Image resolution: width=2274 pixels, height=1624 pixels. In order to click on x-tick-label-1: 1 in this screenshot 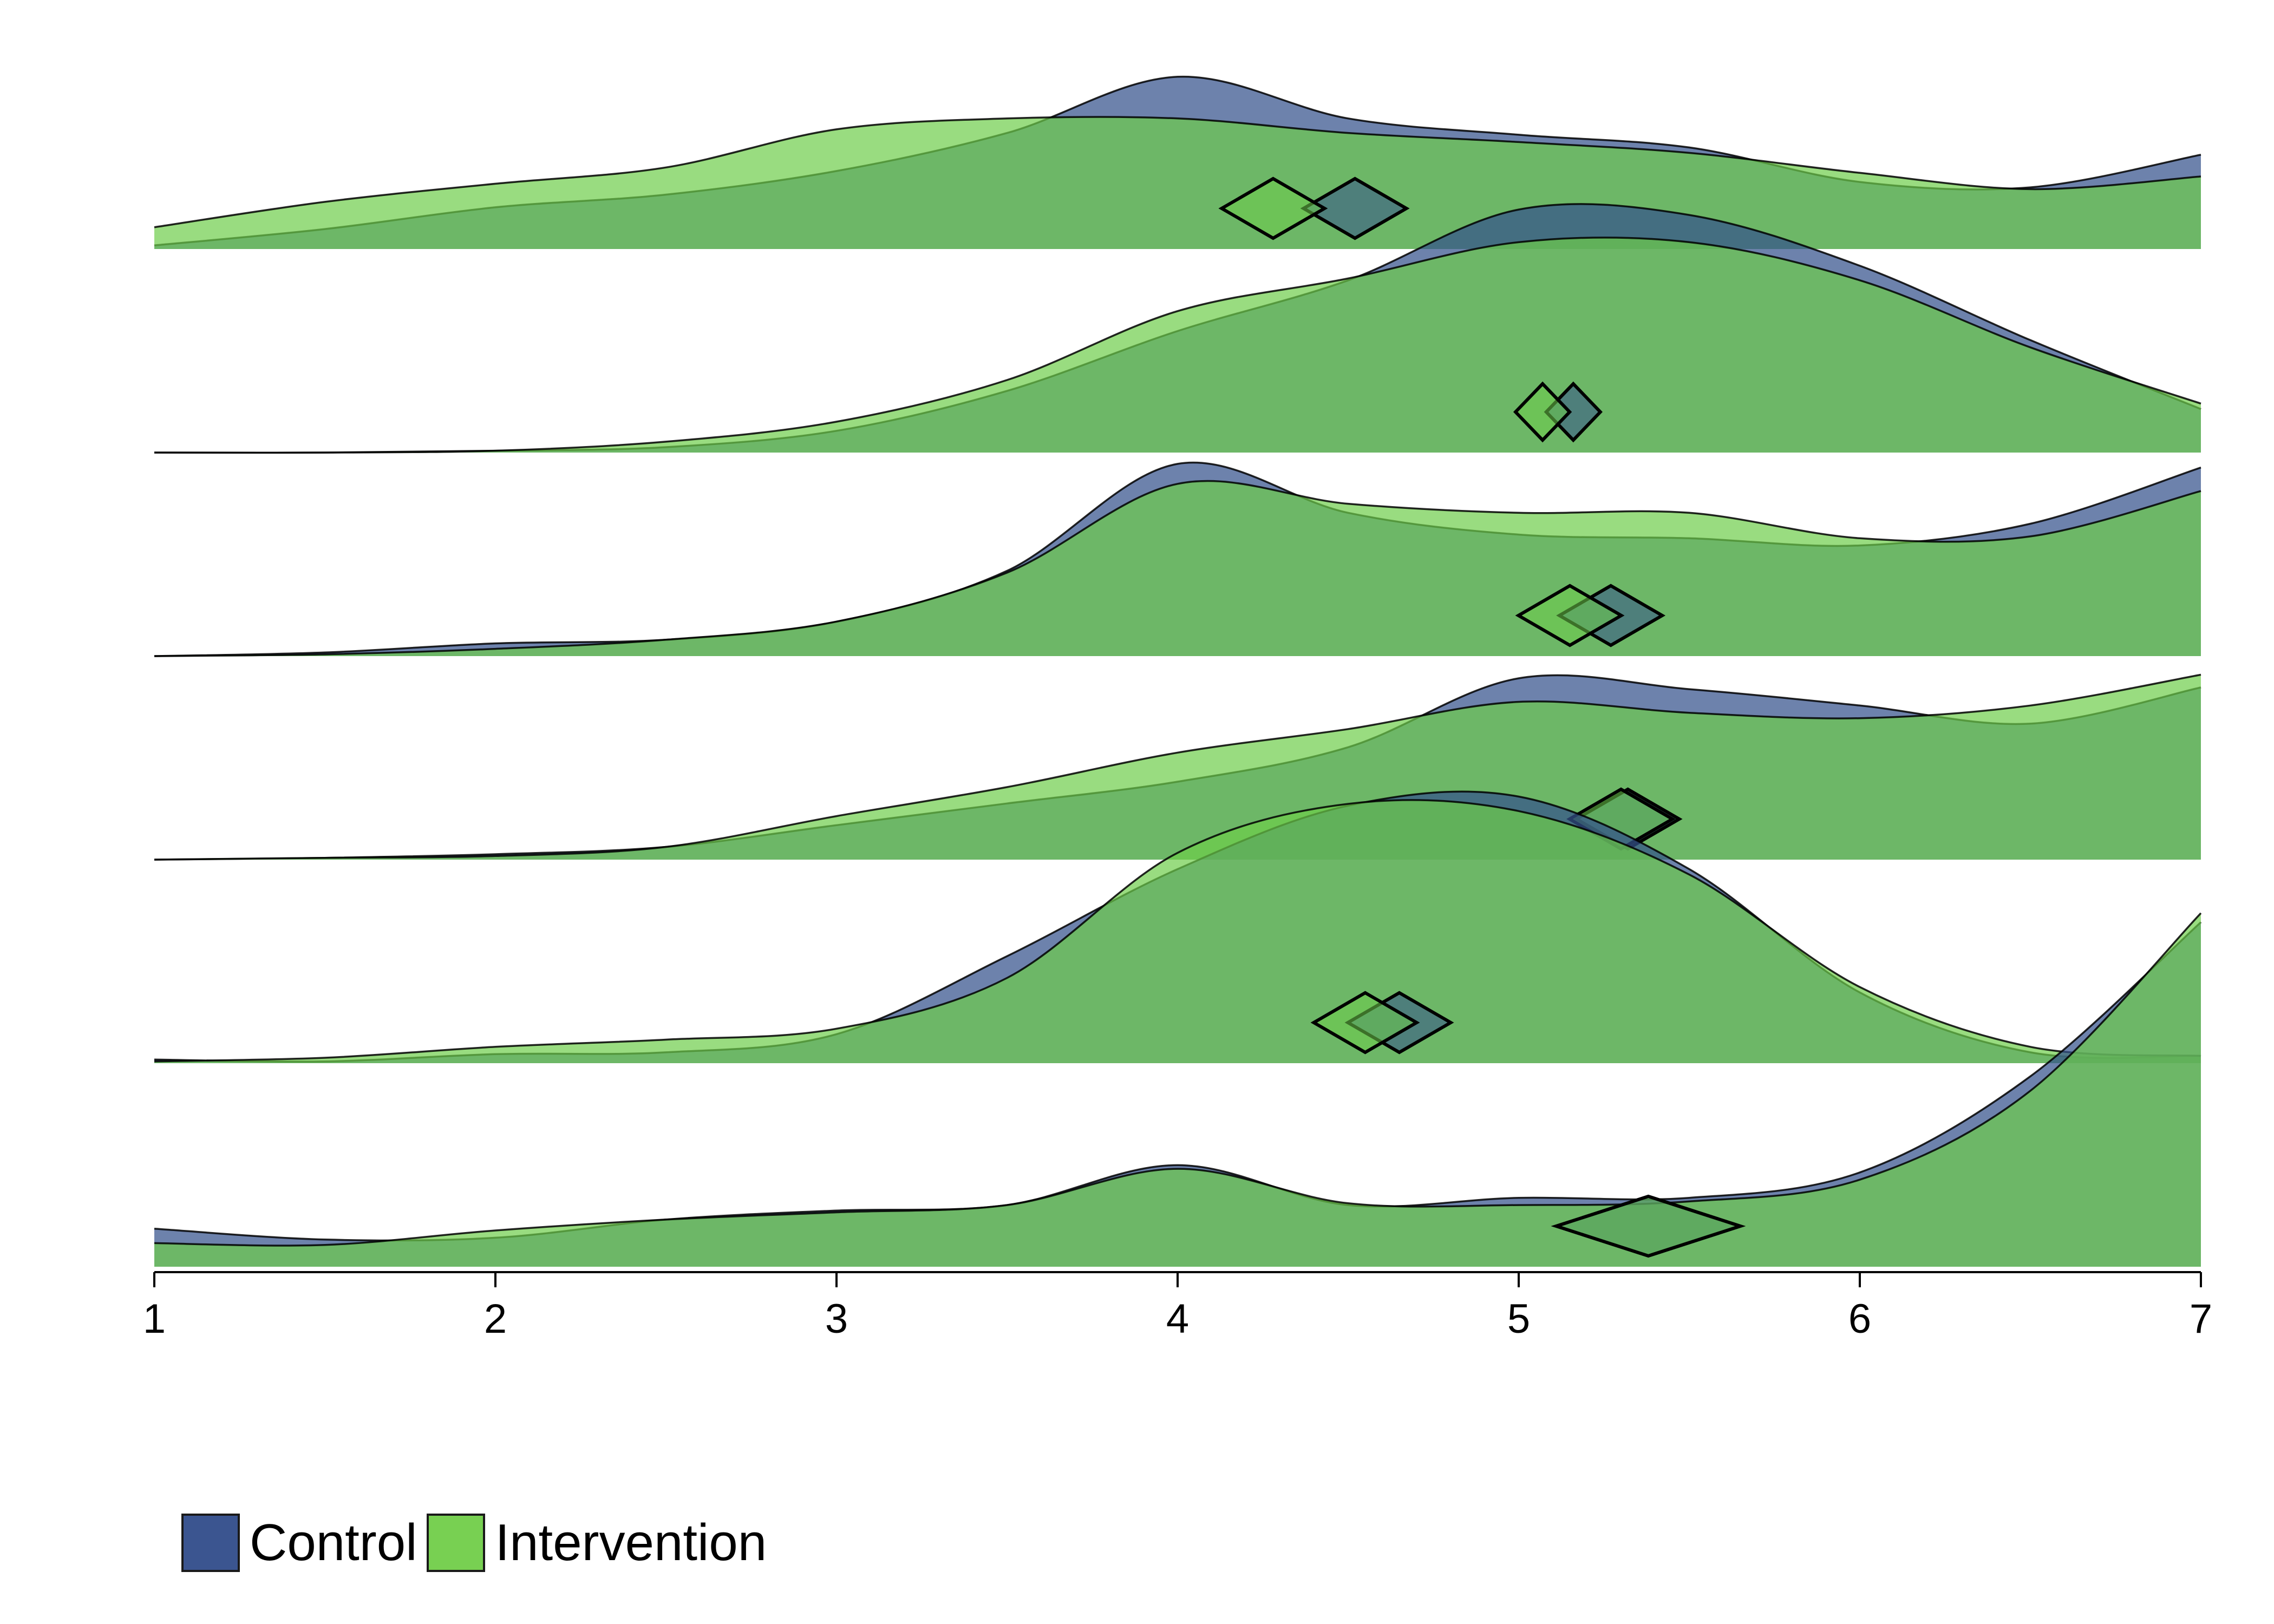, I will do `click(155, 1319)`.